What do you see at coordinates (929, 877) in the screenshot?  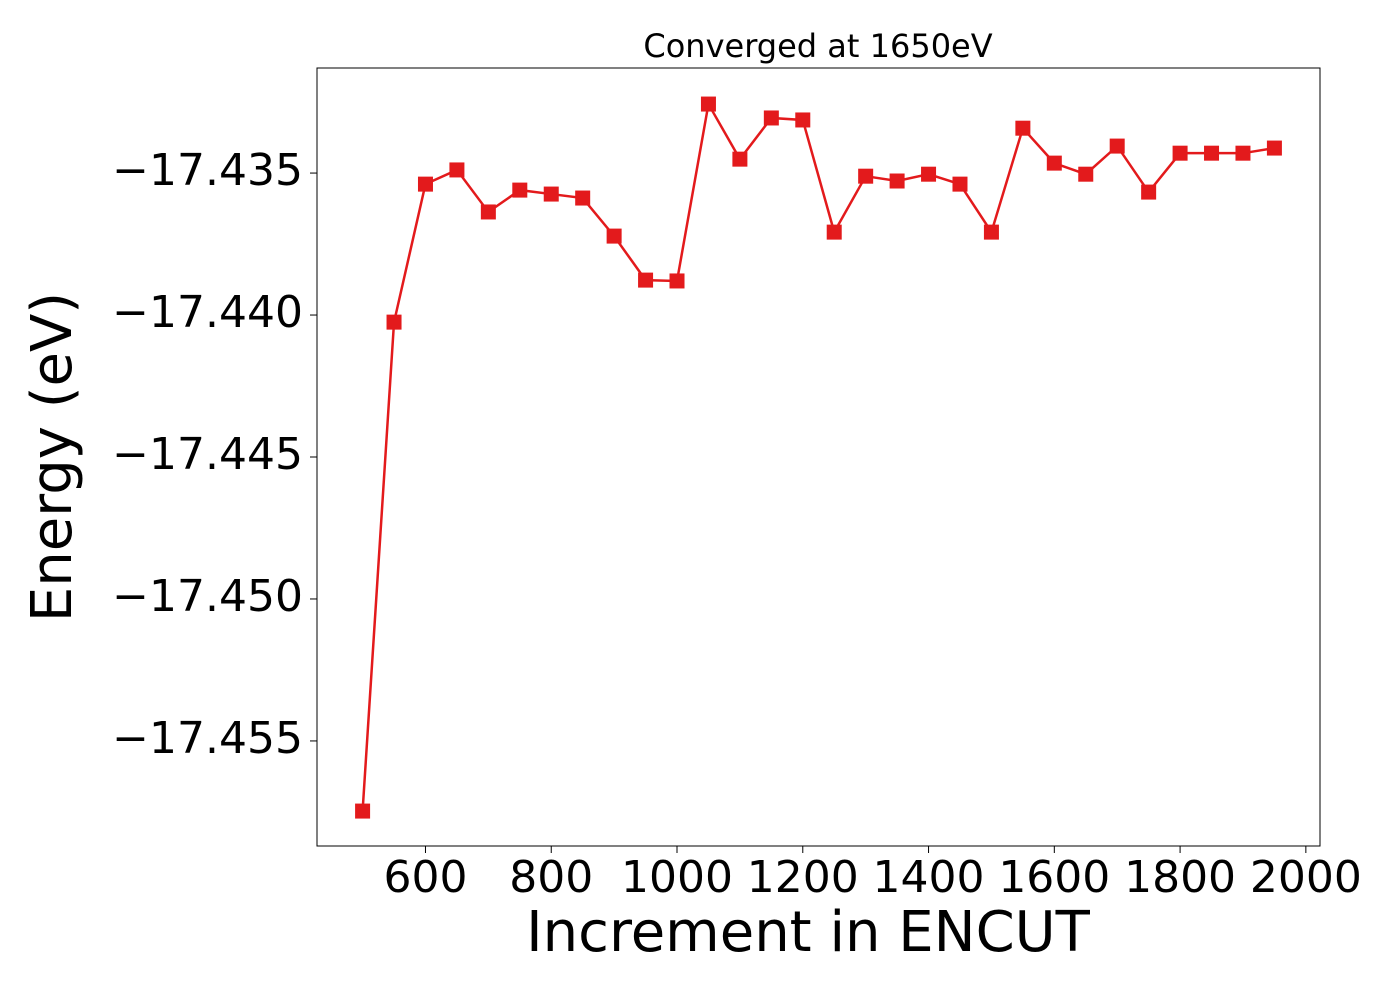 I see `x-tick-label: 1400` at bounding box center [929, 877].